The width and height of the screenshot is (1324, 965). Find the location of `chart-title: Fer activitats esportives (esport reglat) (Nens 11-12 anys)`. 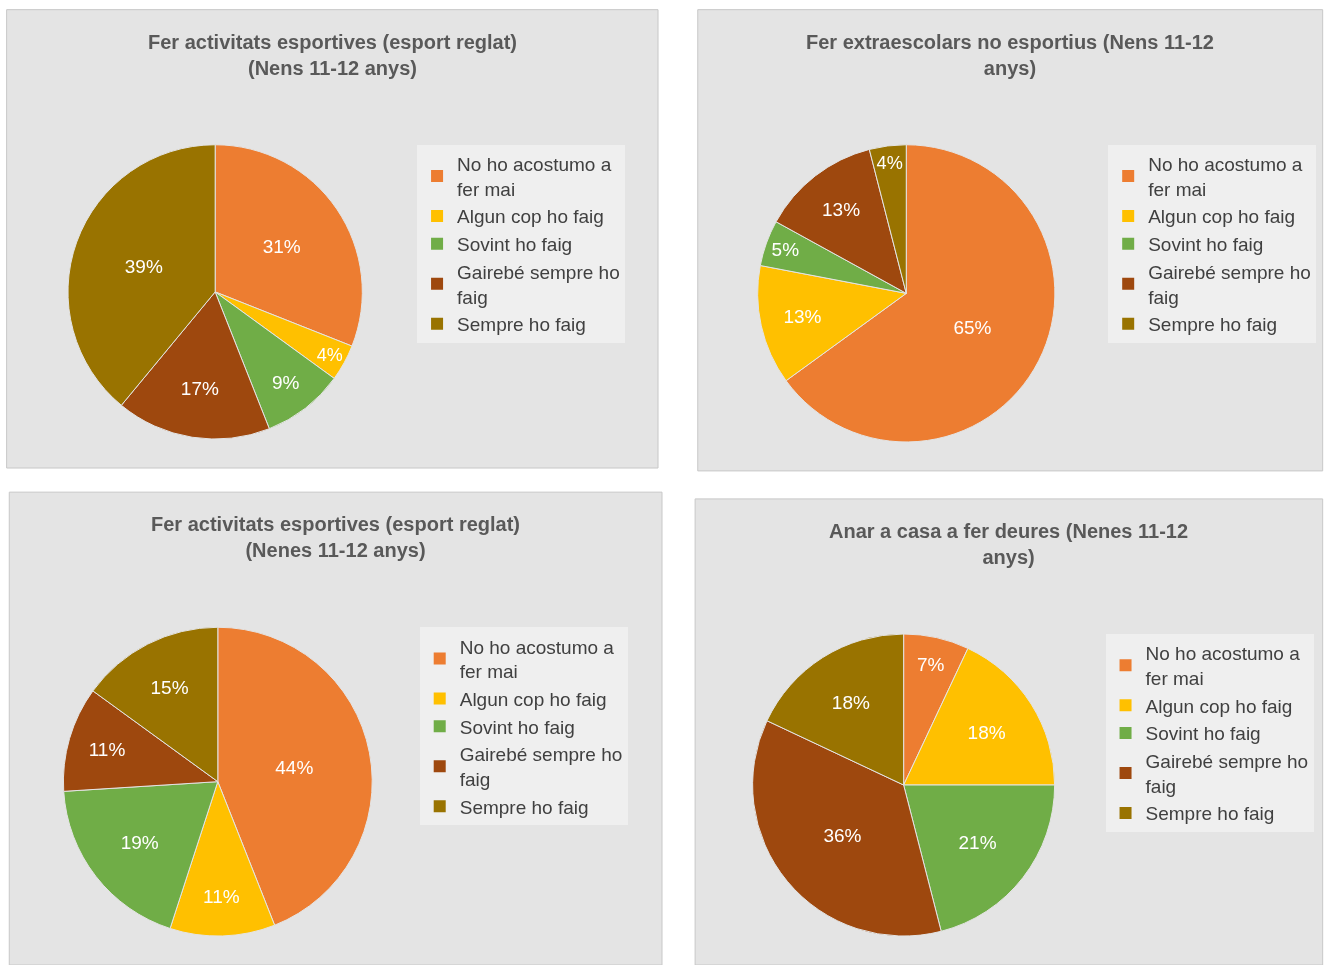

chart-title: Fer activitats esportives (esport reglat) (Nens 11-12 anys) is located at coordinates (333, 55).